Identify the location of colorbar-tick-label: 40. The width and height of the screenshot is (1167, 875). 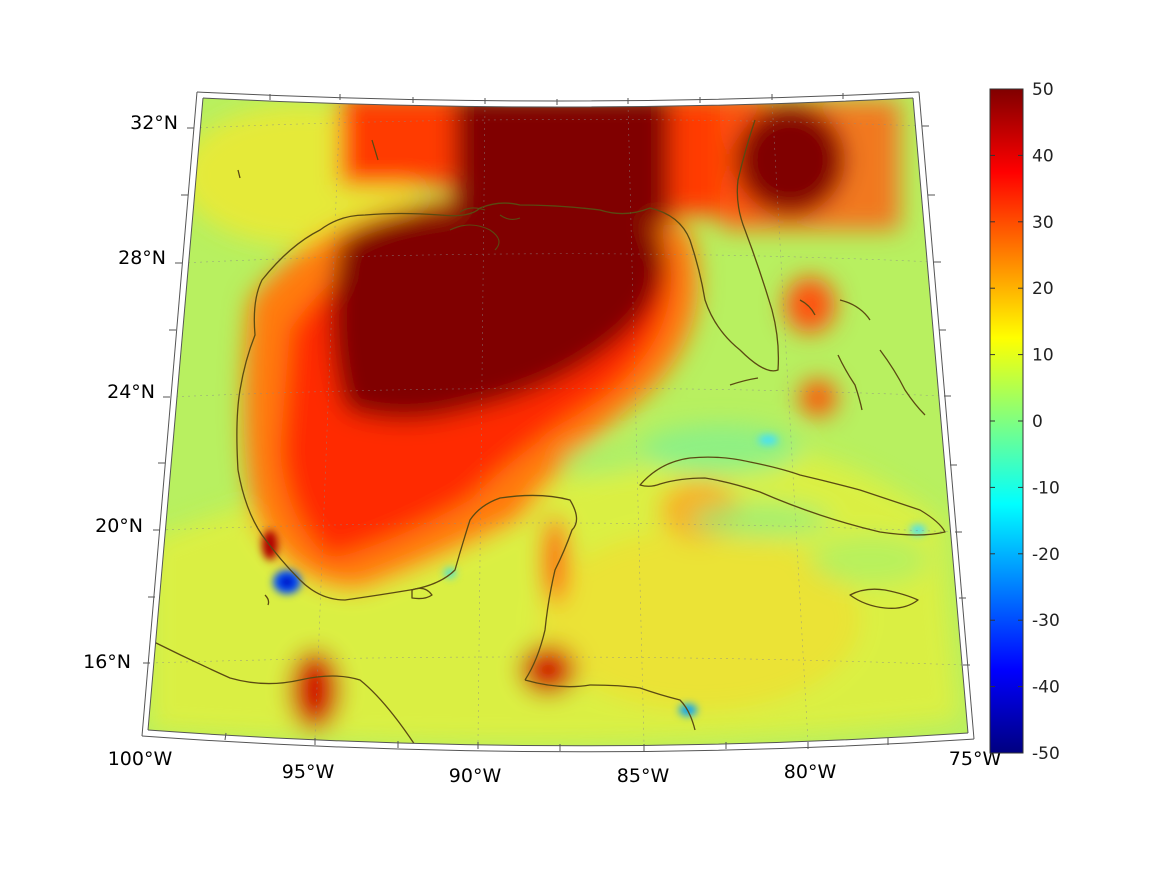
(1043, 156).